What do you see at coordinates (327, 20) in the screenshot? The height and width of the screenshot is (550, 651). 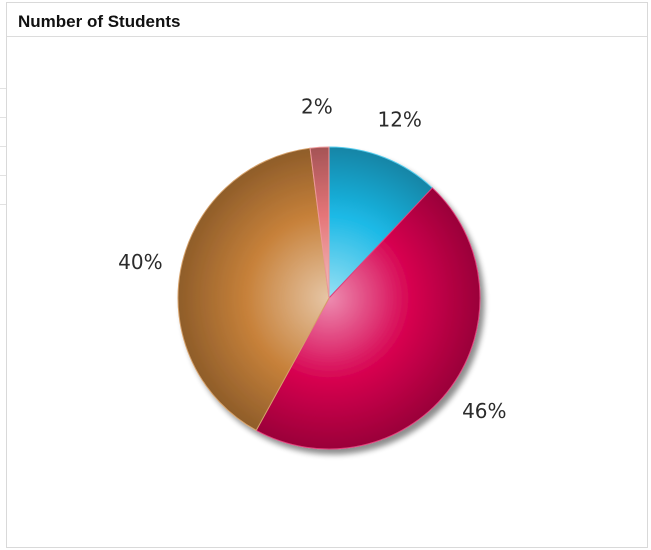 I see `panel-title: Number of Students` at bounding box center [327, 20].